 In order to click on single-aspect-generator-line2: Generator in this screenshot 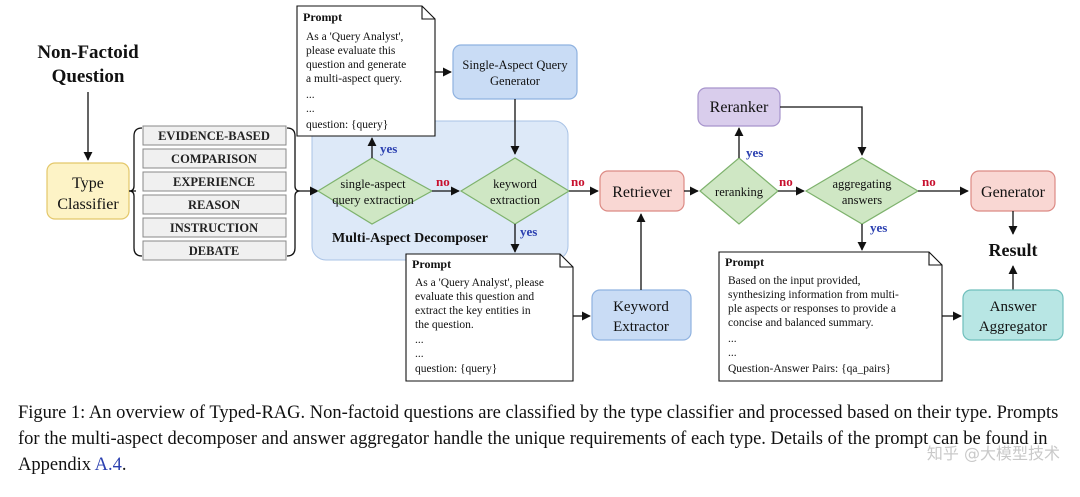, I will do `click(515, 81)`.